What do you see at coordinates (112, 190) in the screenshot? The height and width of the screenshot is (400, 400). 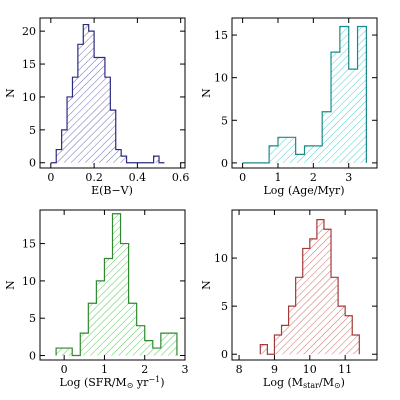 I see `ebv-xlabel: E(B−V)` at bounding box center [112, 190].